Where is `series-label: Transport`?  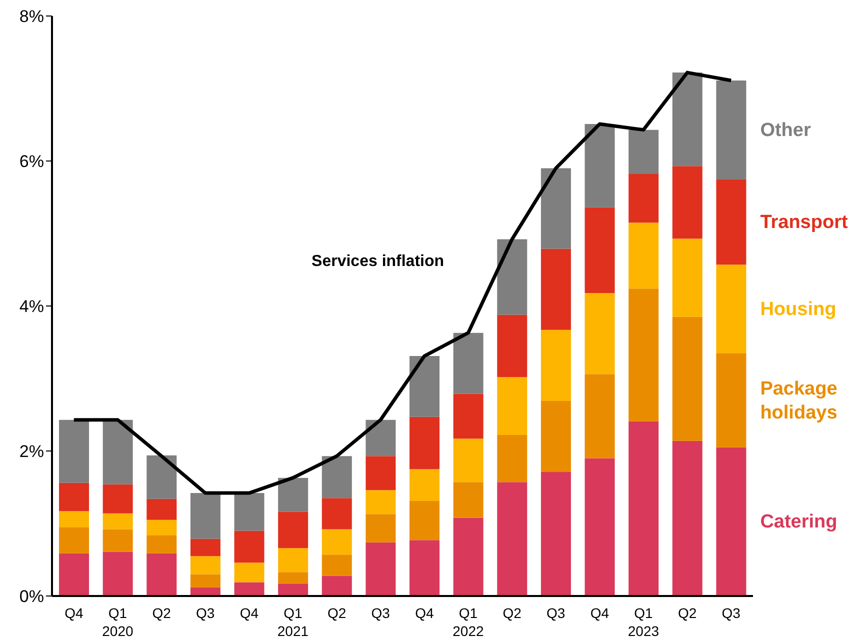
series-label: Transport is located at coordinates (804, 222).